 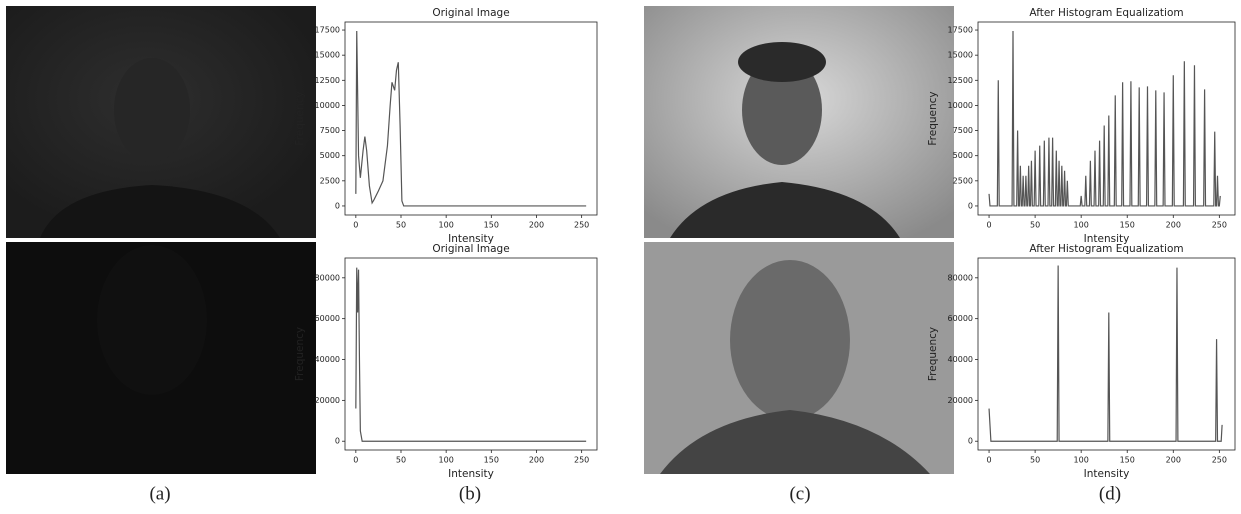 I want to click on caption: (b), so click(x=470, y=493).